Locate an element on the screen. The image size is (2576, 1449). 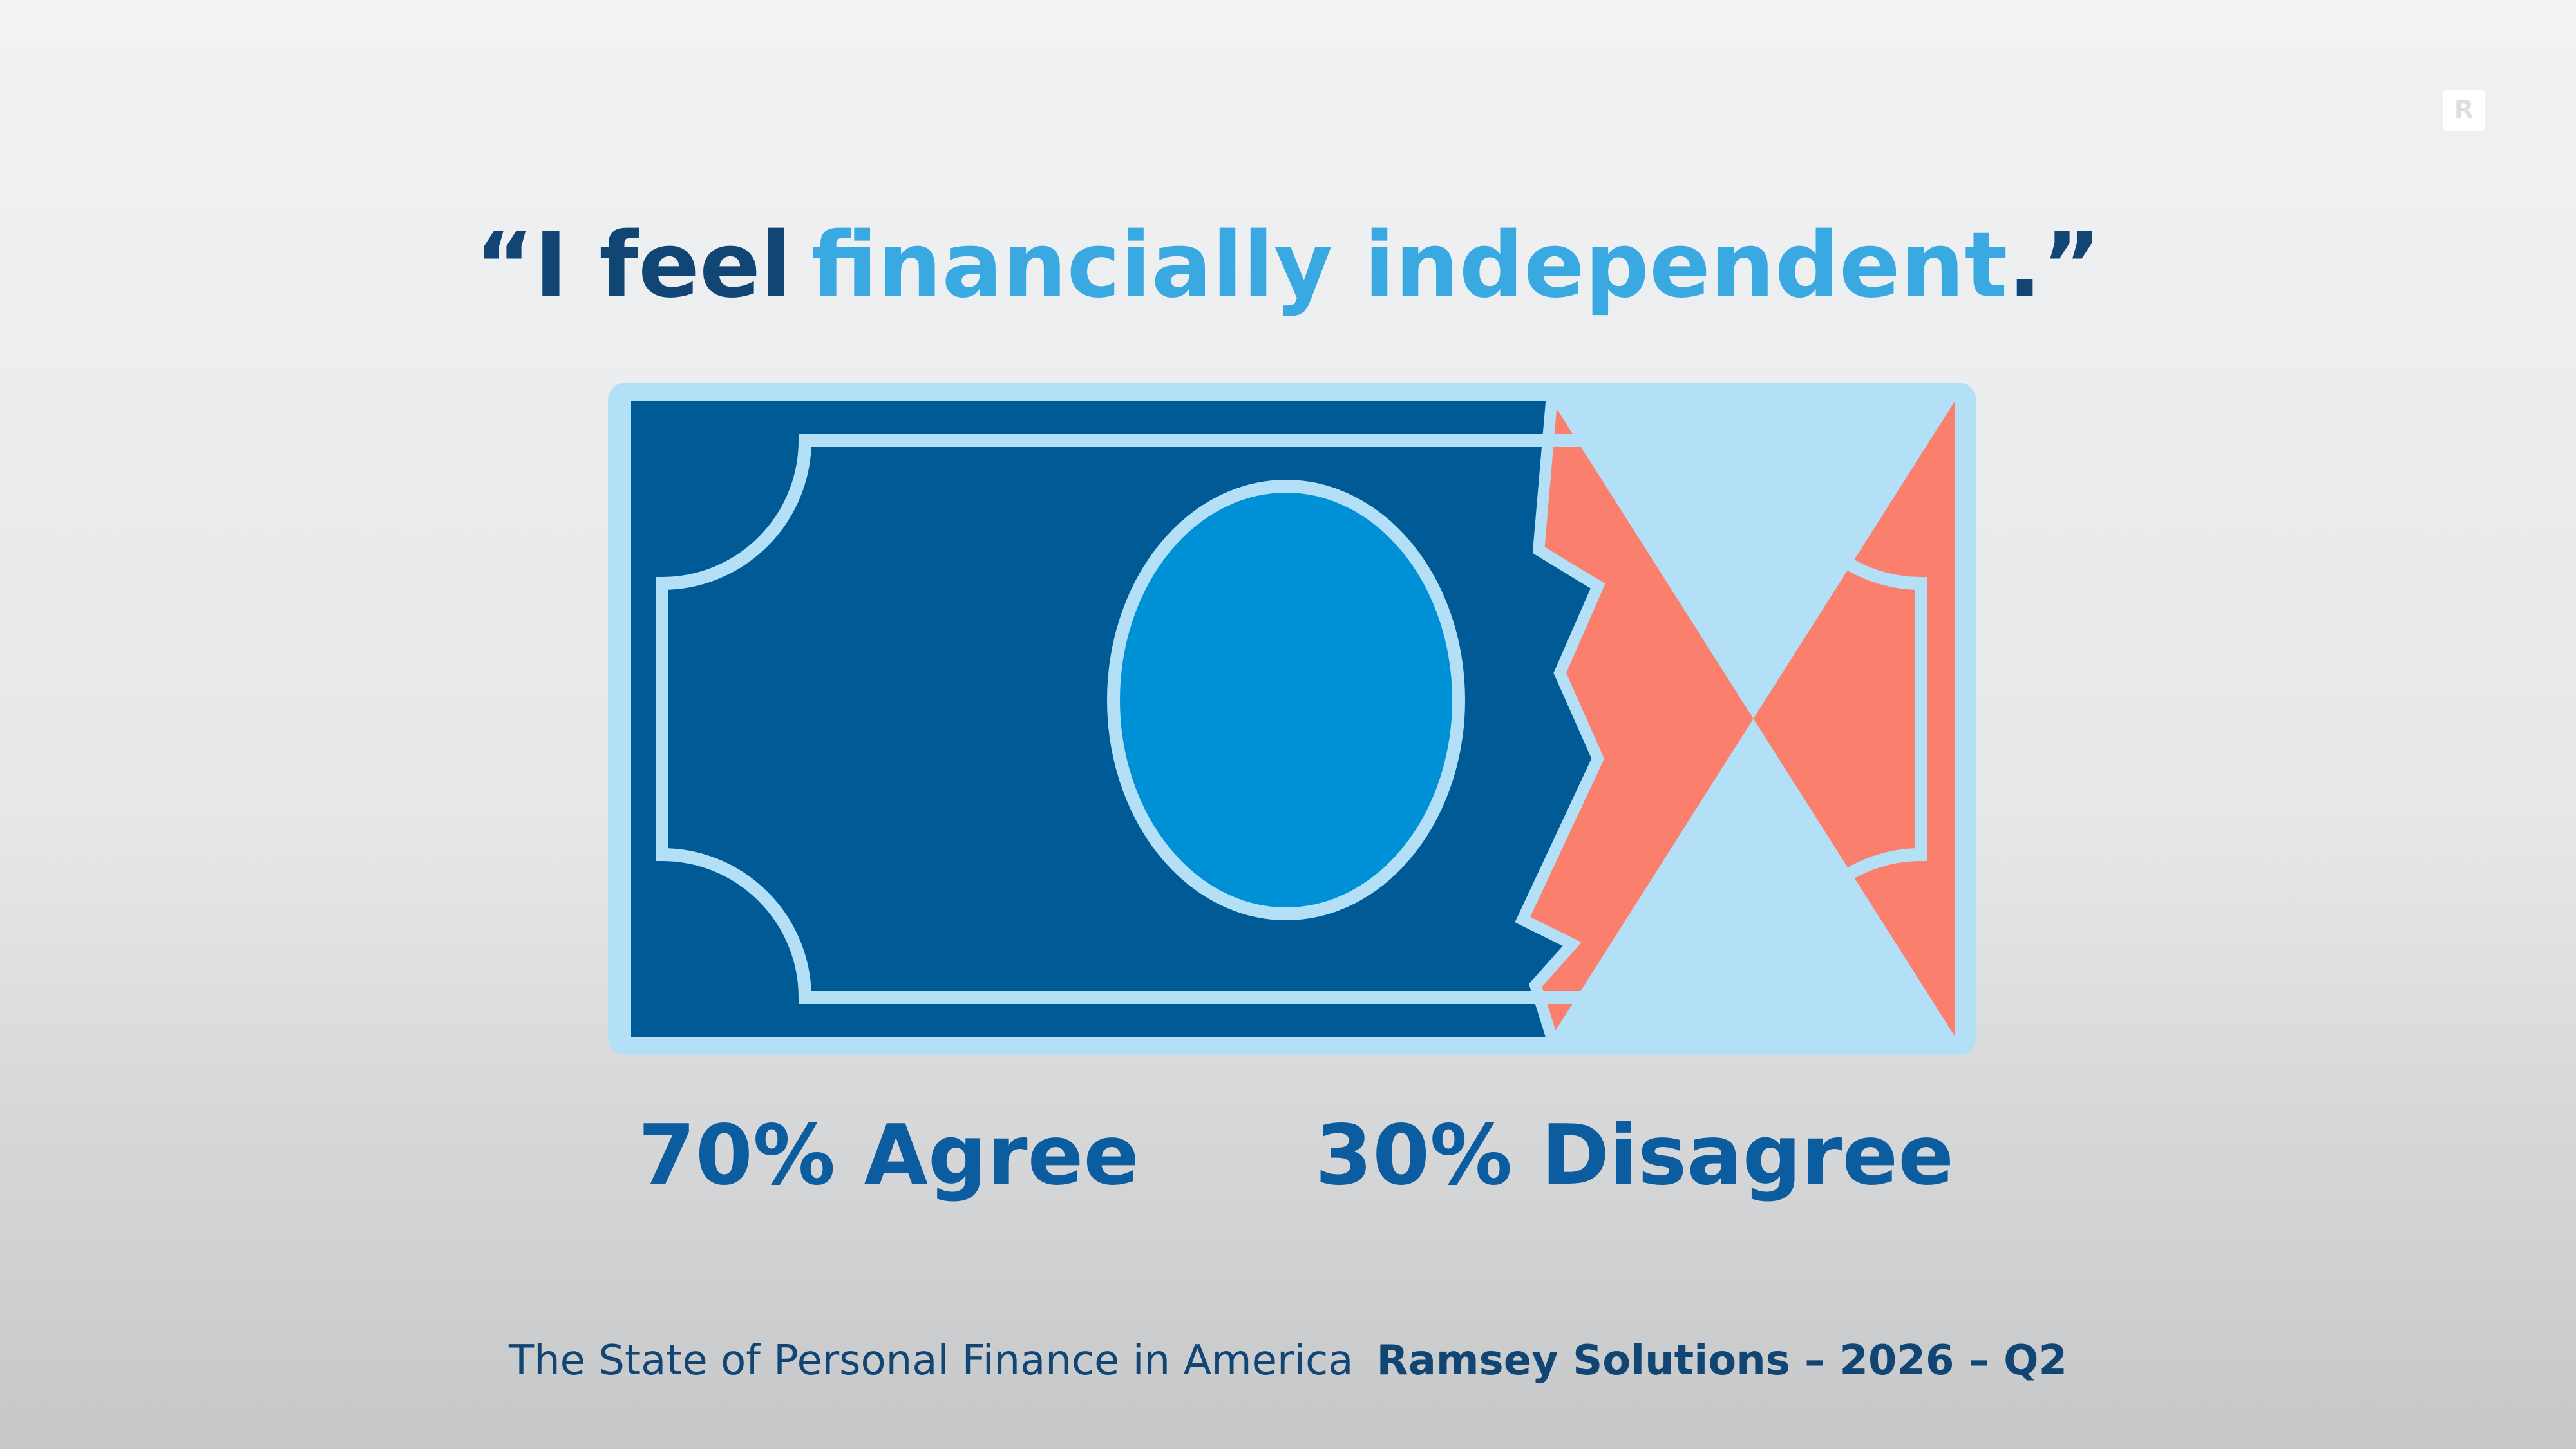
bill-portrait is located at coordinates (1286, 700).